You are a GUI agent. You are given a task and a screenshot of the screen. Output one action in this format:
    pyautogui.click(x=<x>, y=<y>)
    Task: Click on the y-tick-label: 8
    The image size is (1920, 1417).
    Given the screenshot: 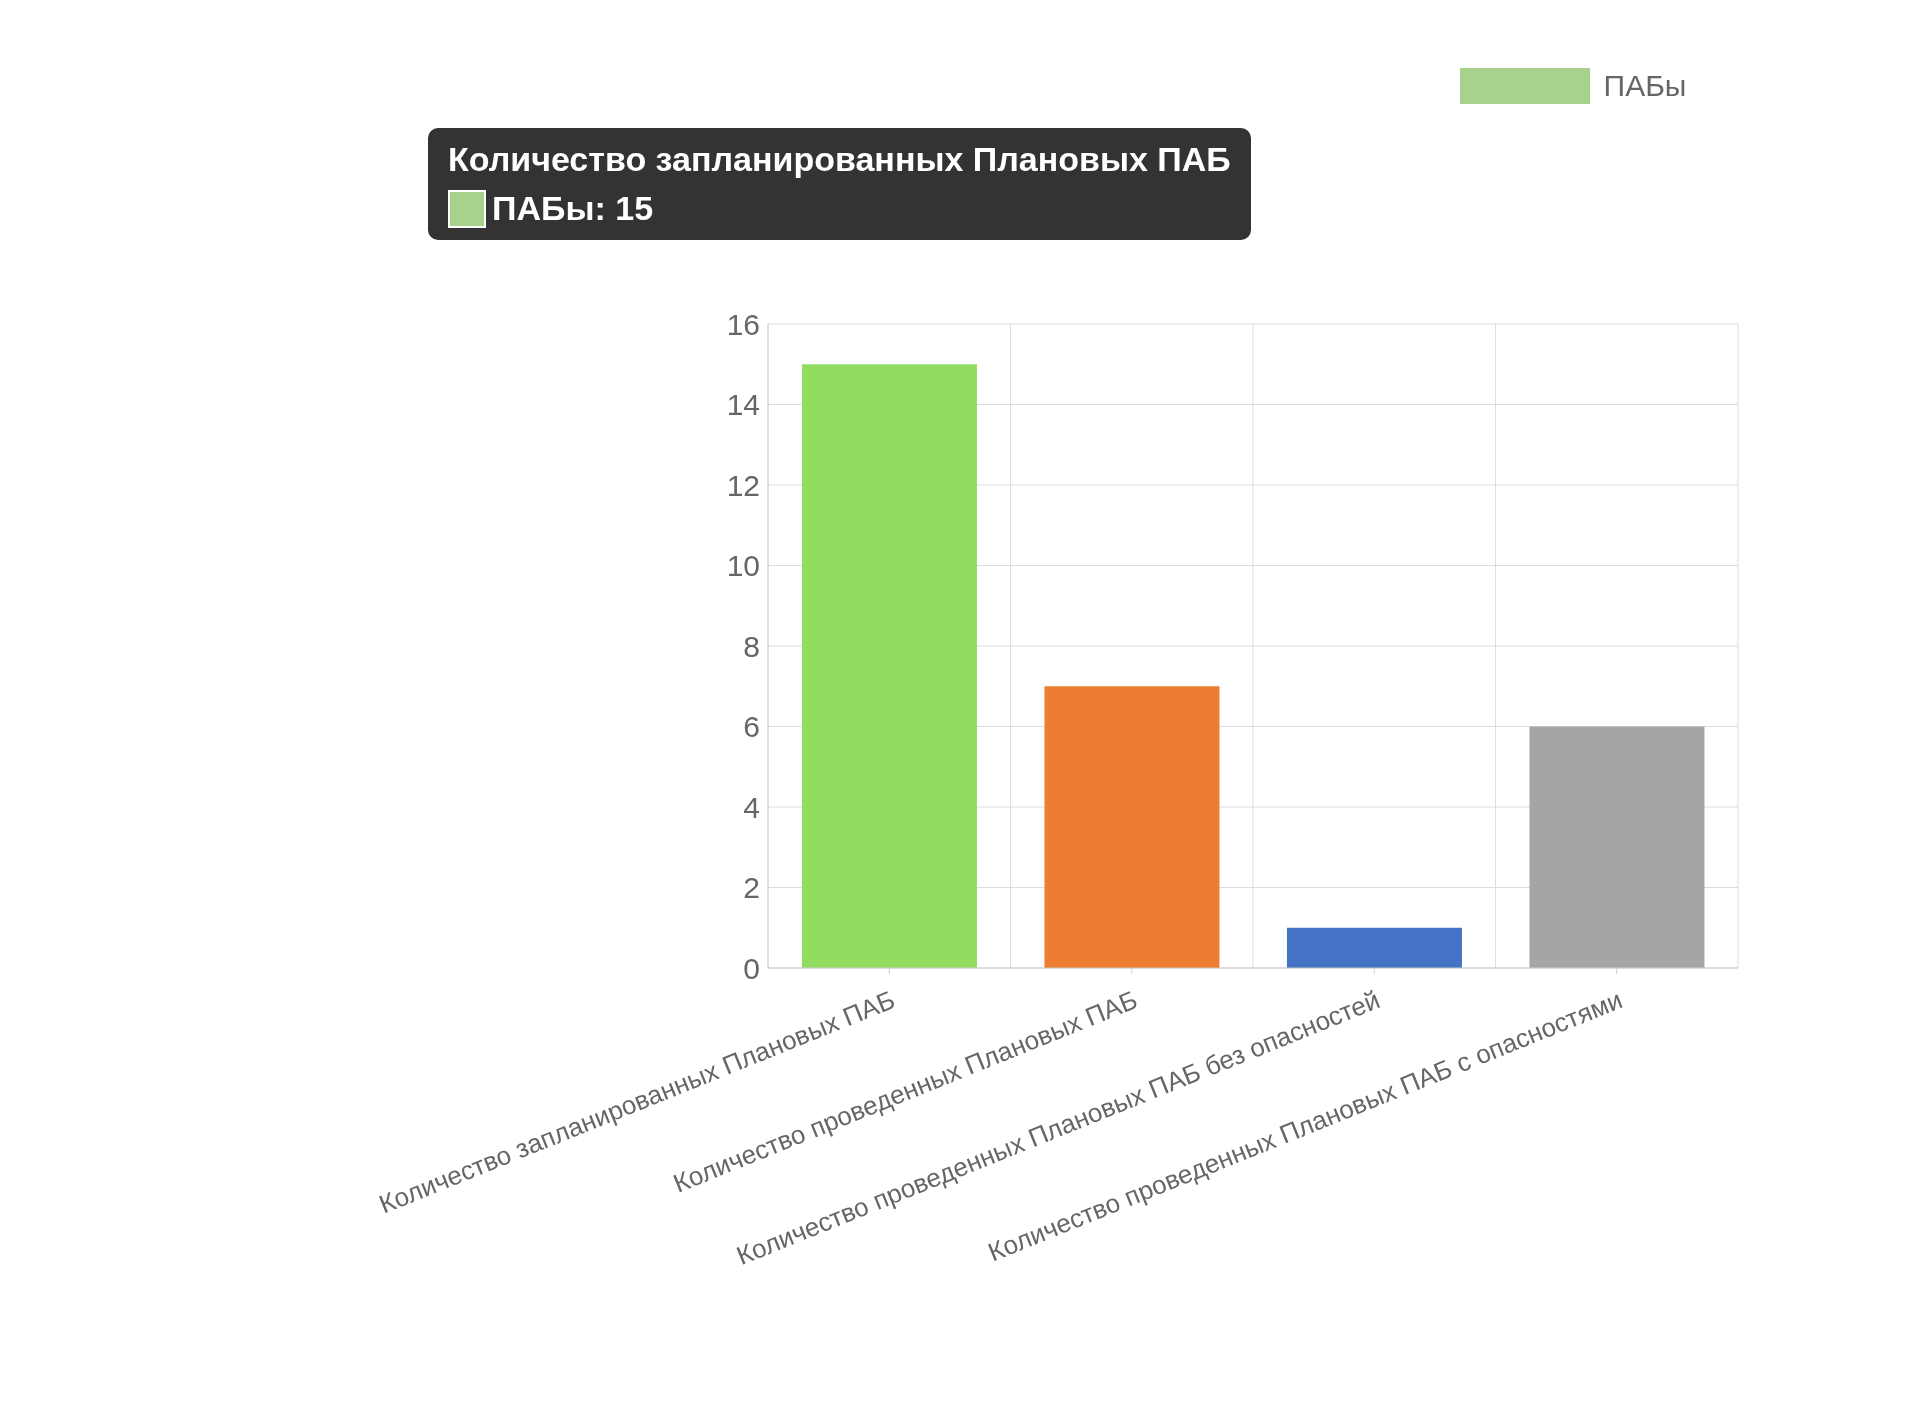 What is the action you would take?
    pyautogui.click(x=751, y=646)
    